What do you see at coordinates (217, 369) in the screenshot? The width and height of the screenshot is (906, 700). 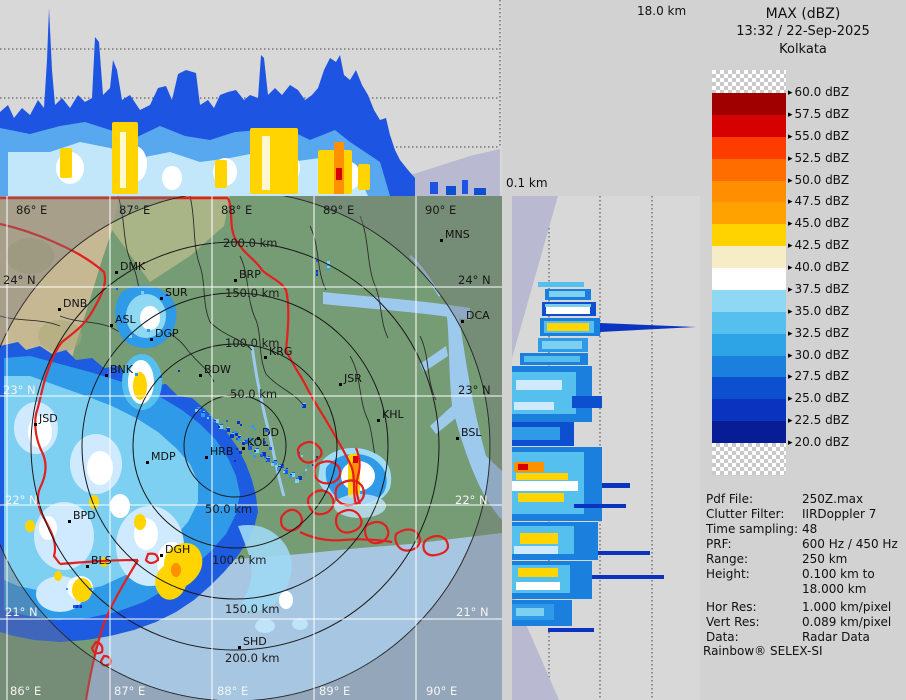 I see `city-label: BDW` at bounding box center [217, 369].